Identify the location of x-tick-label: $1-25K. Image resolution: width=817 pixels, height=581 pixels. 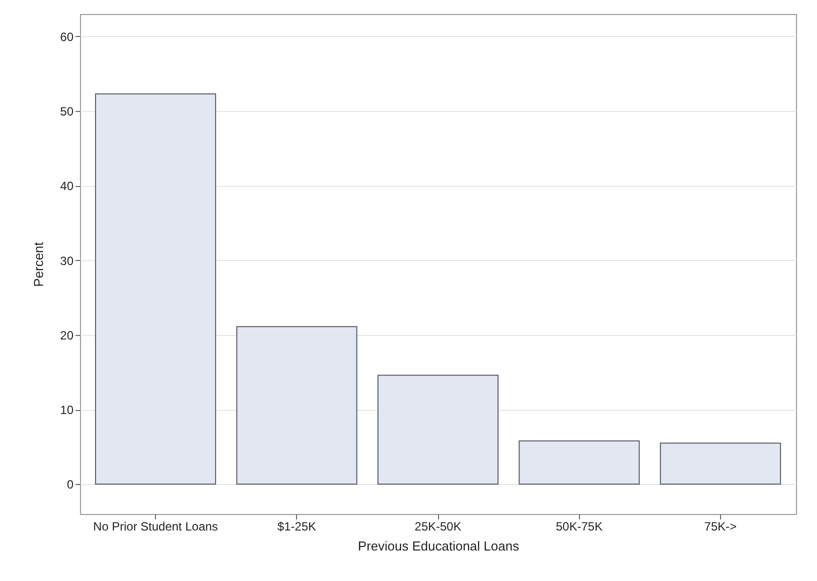
(296, 527).